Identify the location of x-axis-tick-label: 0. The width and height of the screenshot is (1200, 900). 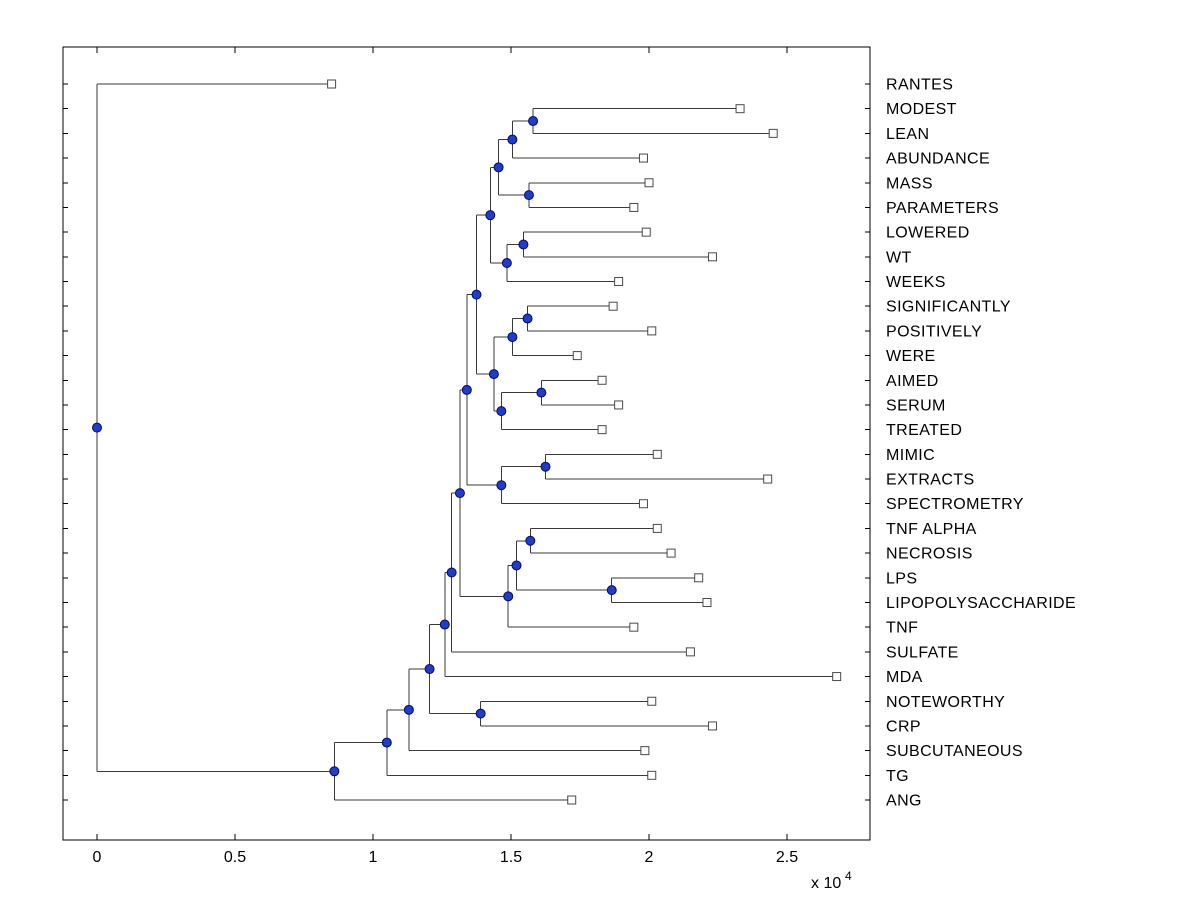
(97, 857).